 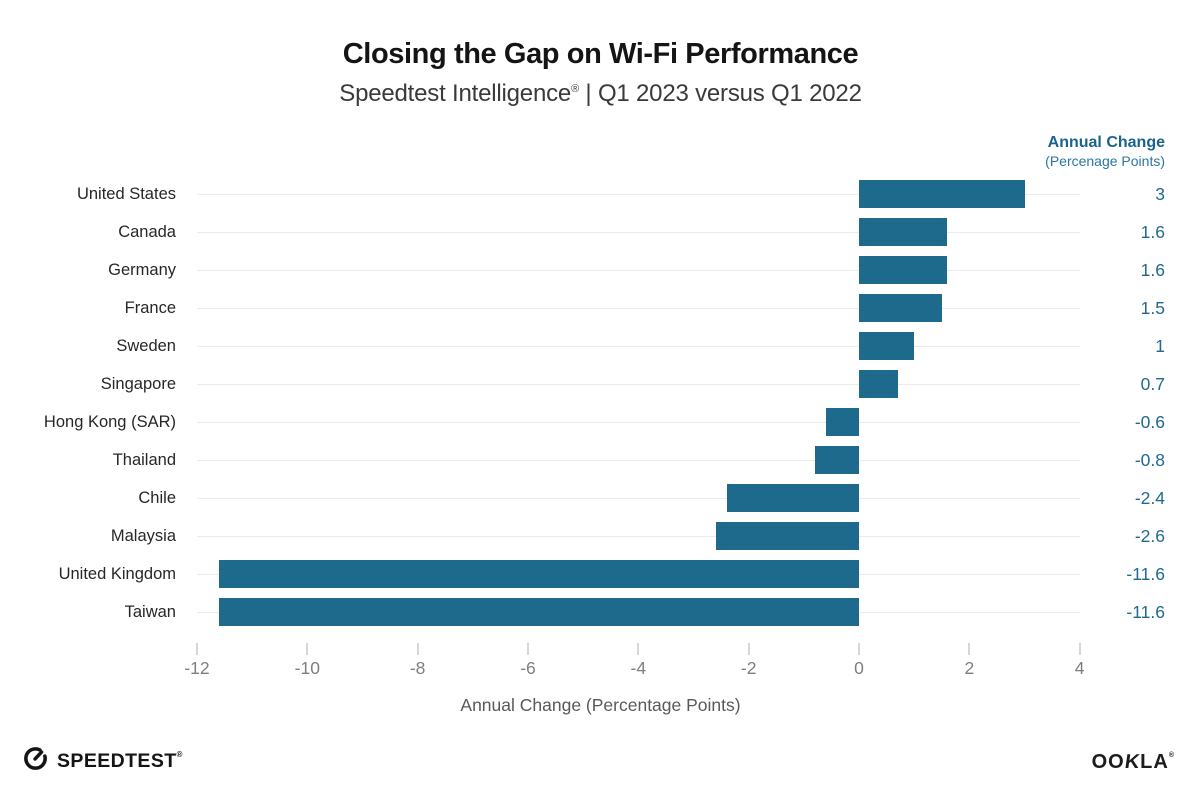 What do you see at coordinates (1160, 346) in the screenshot?
I see `value-label: 1` at bounding box center [1160, 346].